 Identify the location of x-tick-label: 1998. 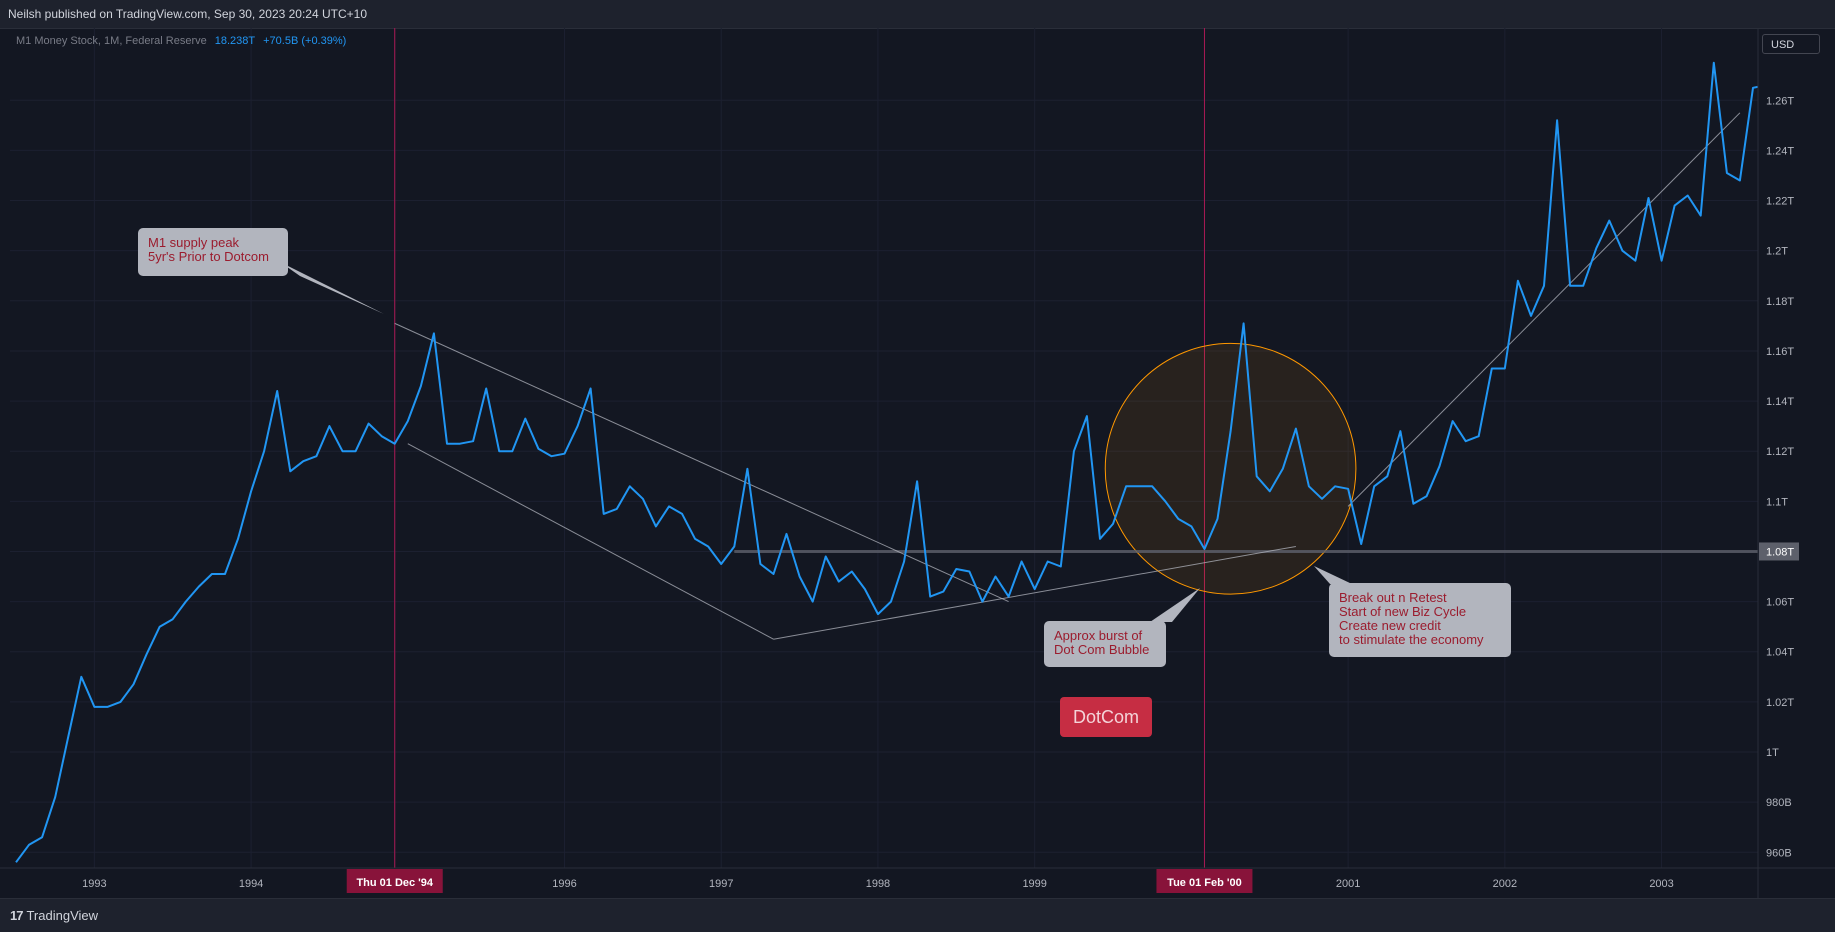
(878, 884).